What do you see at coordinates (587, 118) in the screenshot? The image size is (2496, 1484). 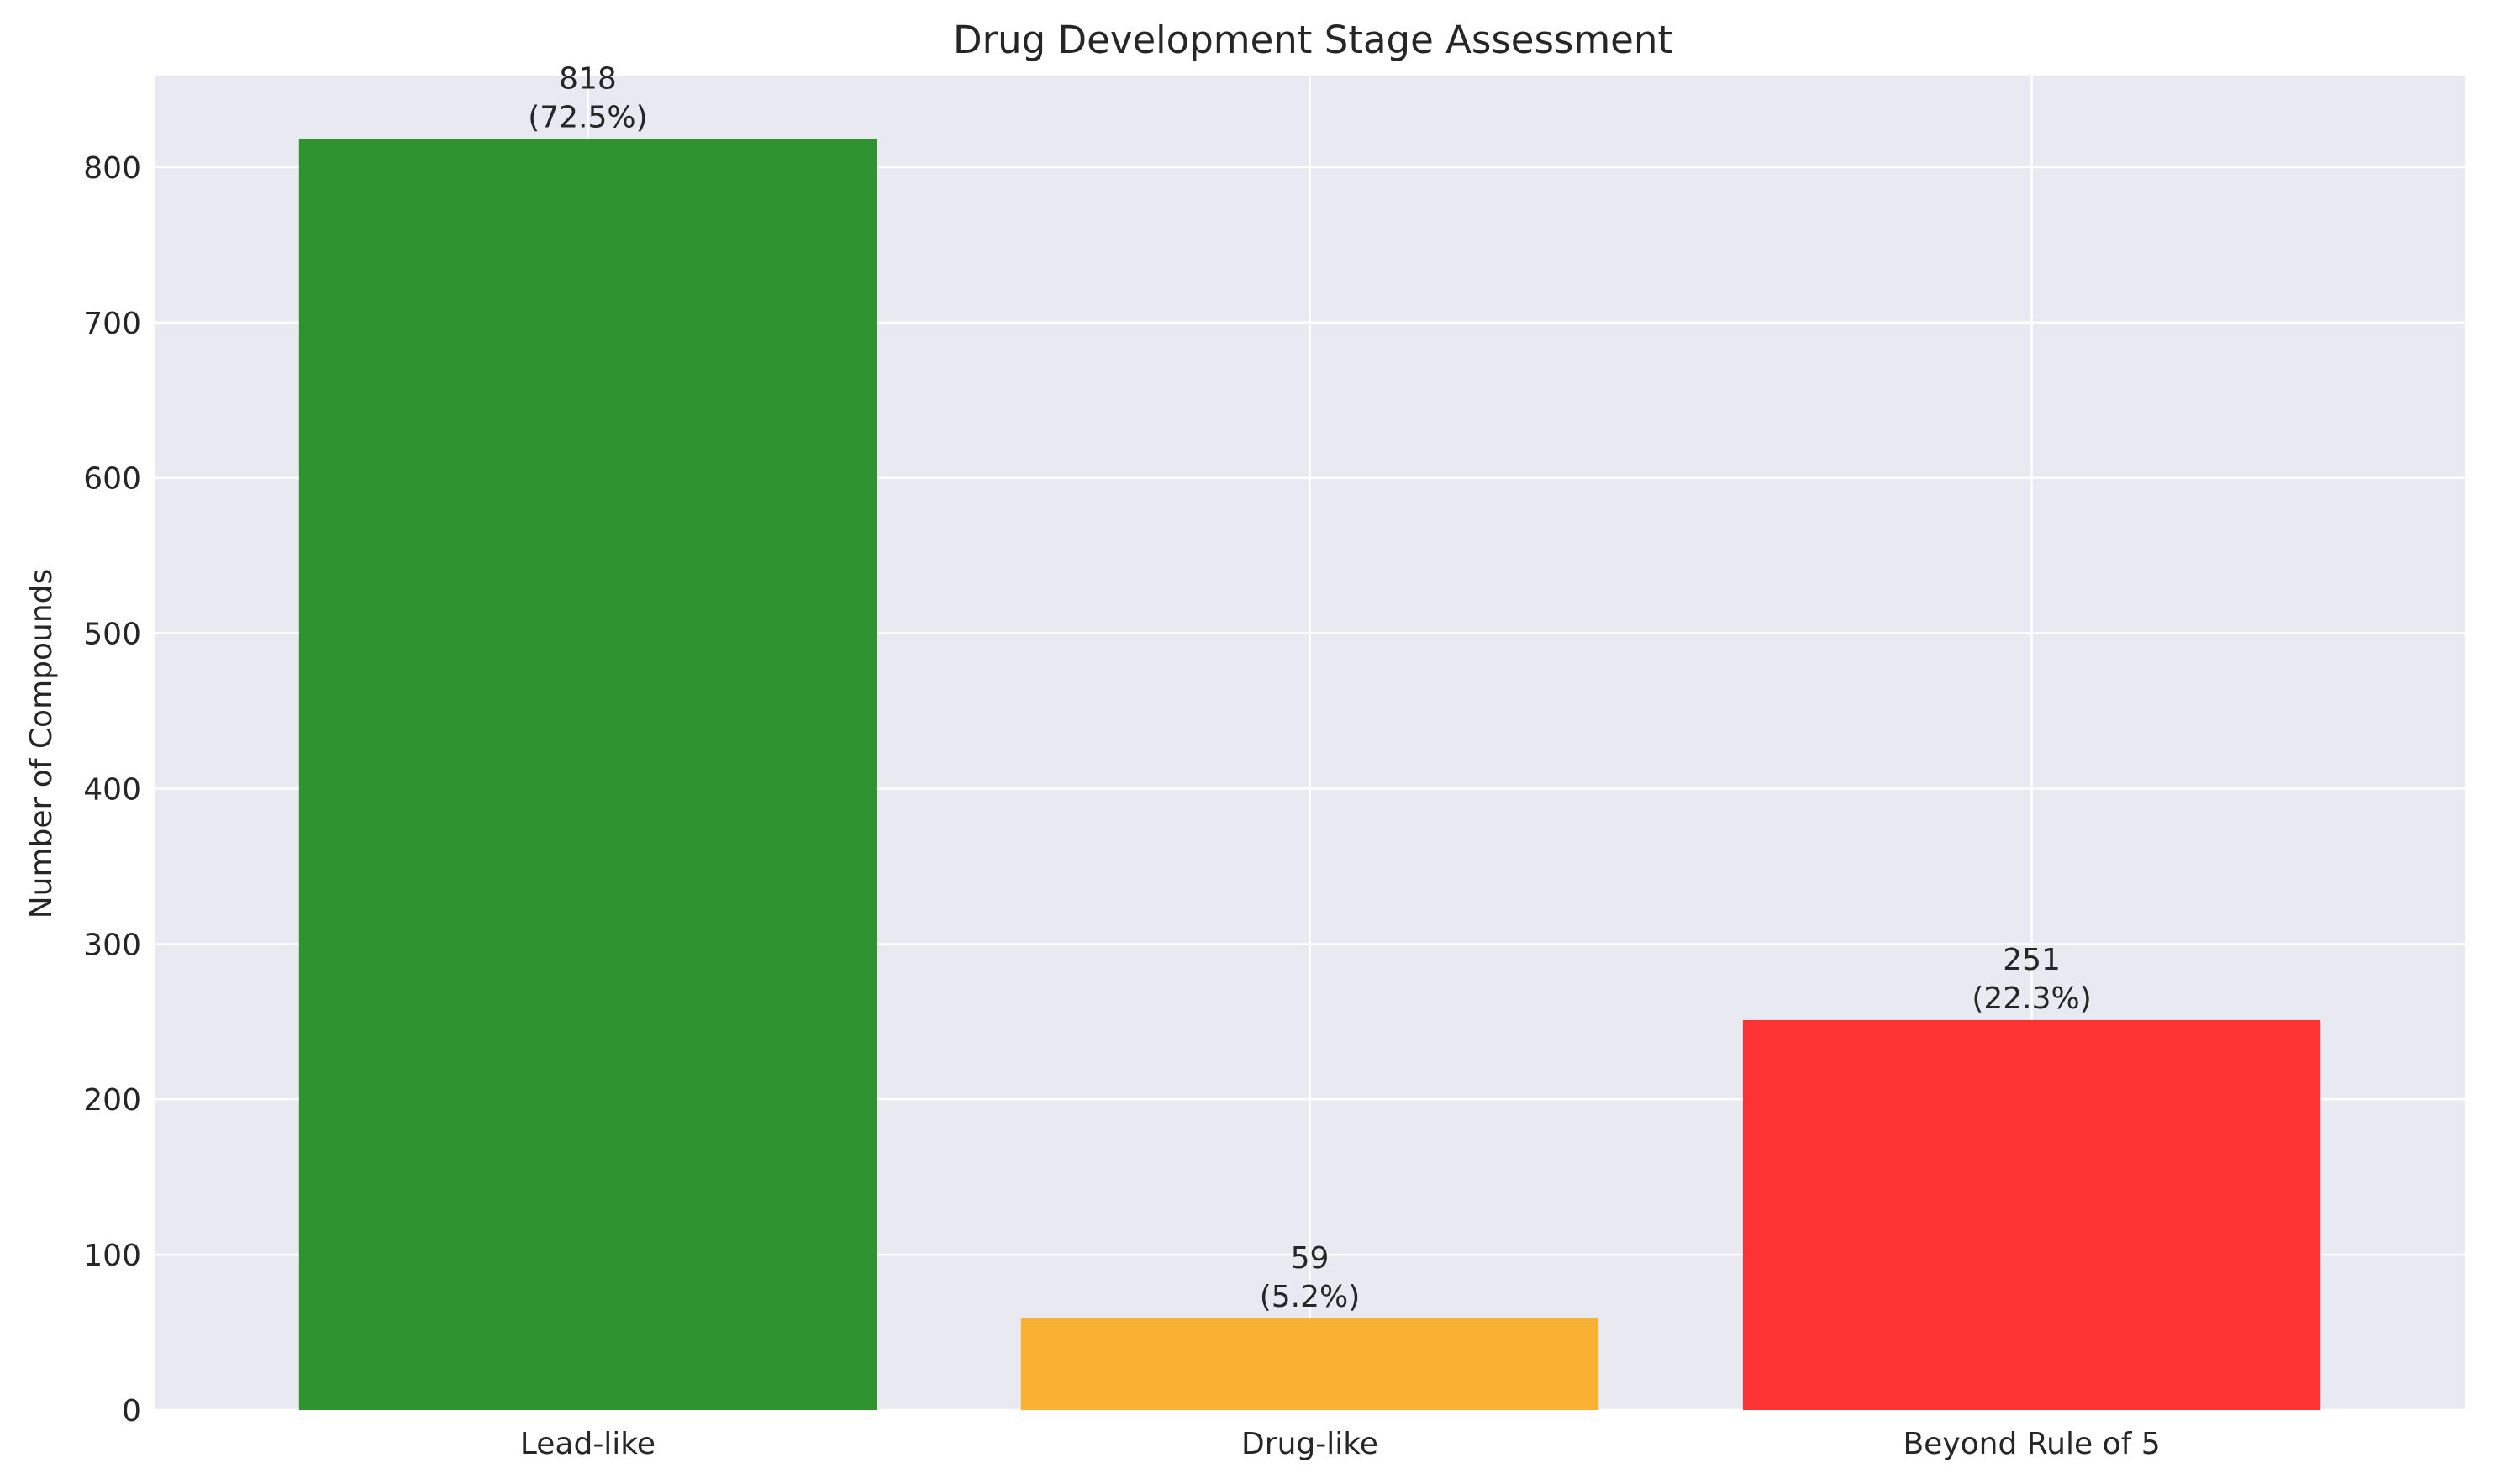 I see `bar-percent-label: (72.5%)` at bounding box center [587, 118].